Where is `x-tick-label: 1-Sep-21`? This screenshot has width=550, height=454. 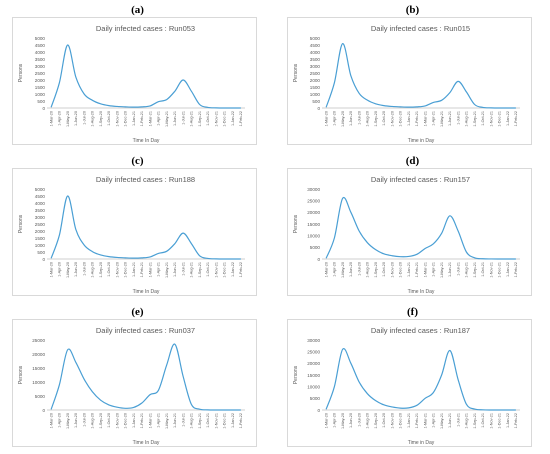 x-tick-label: 1-Sep-21 is located at coordinates (200, 421).